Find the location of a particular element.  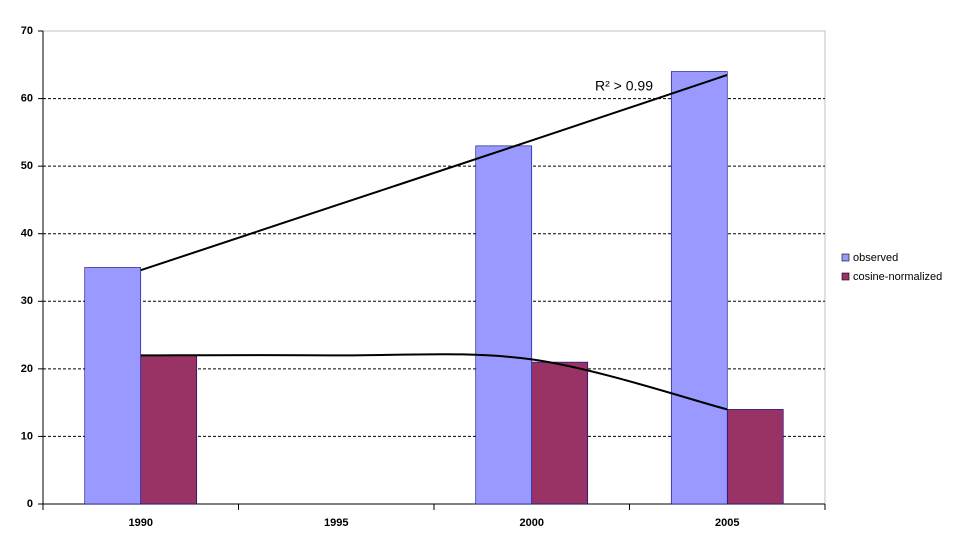

y-tick-label: 10 is located at coordinates (27, 436).